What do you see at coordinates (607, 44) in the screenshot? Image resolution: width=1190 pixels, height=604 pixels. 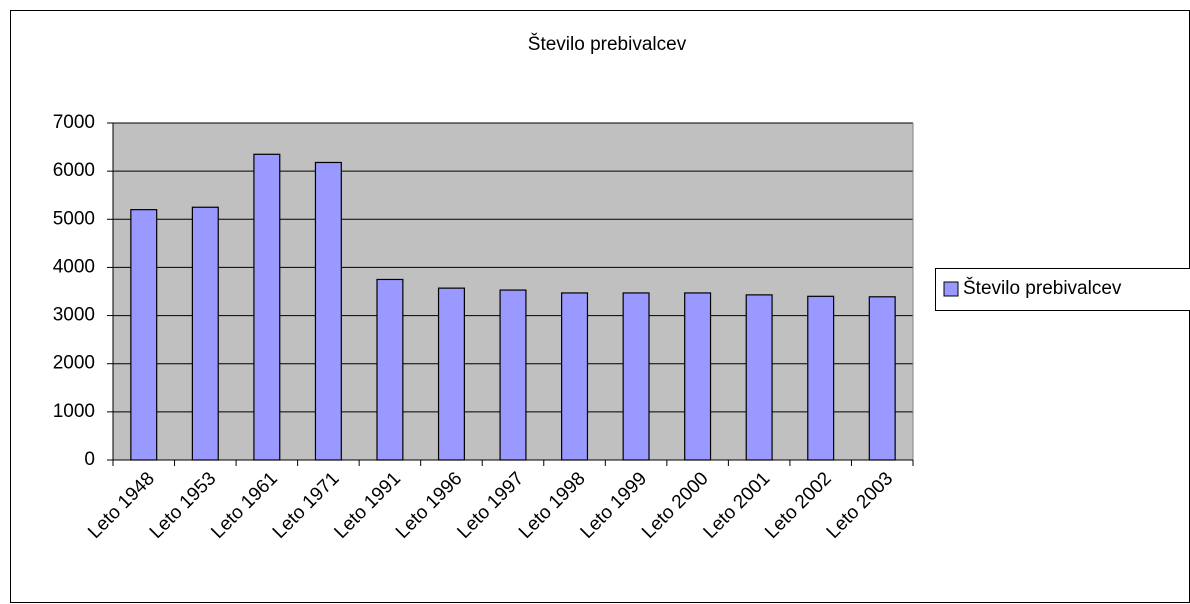 I see `chart-title: Število prebivalcev` at bounding box center [607, 44].